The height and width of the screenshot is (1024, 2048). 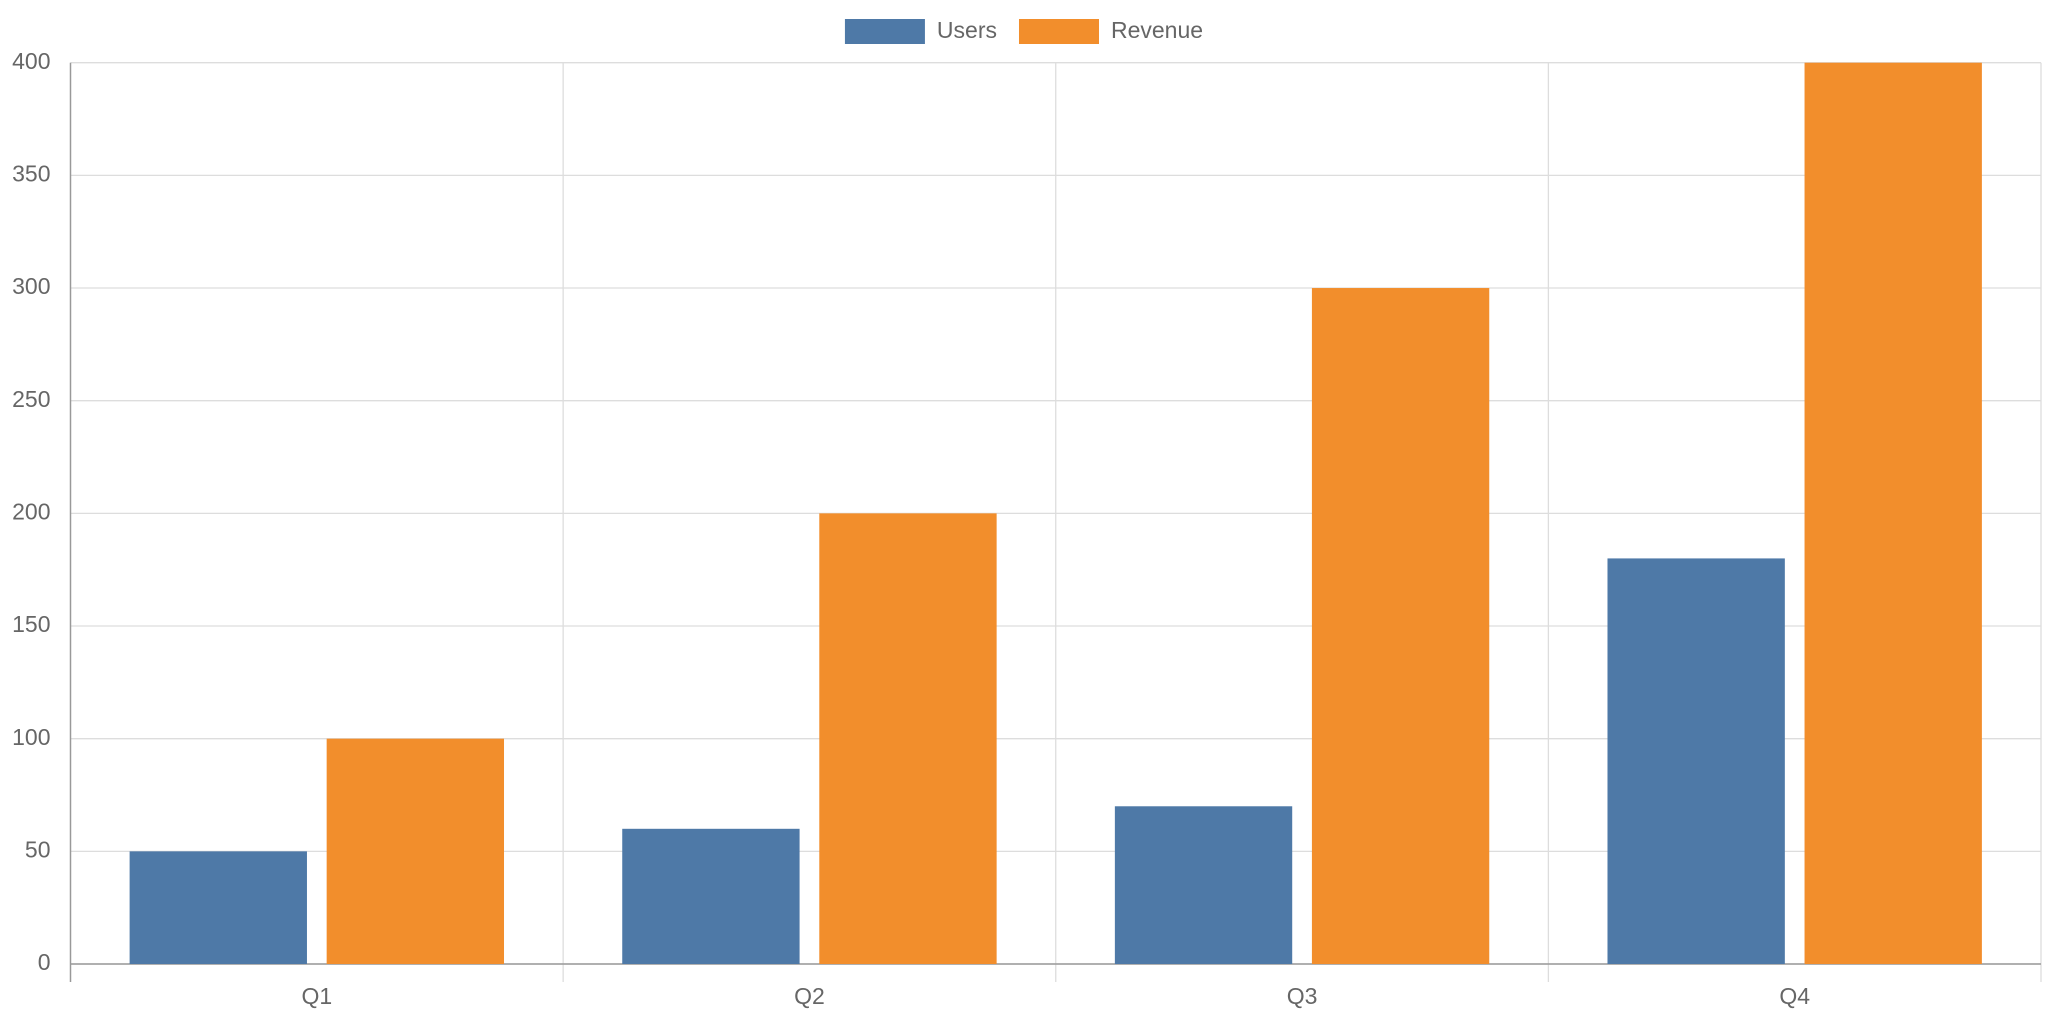 I want to click on y-tick-label: 200, so click(x=31, y=511).